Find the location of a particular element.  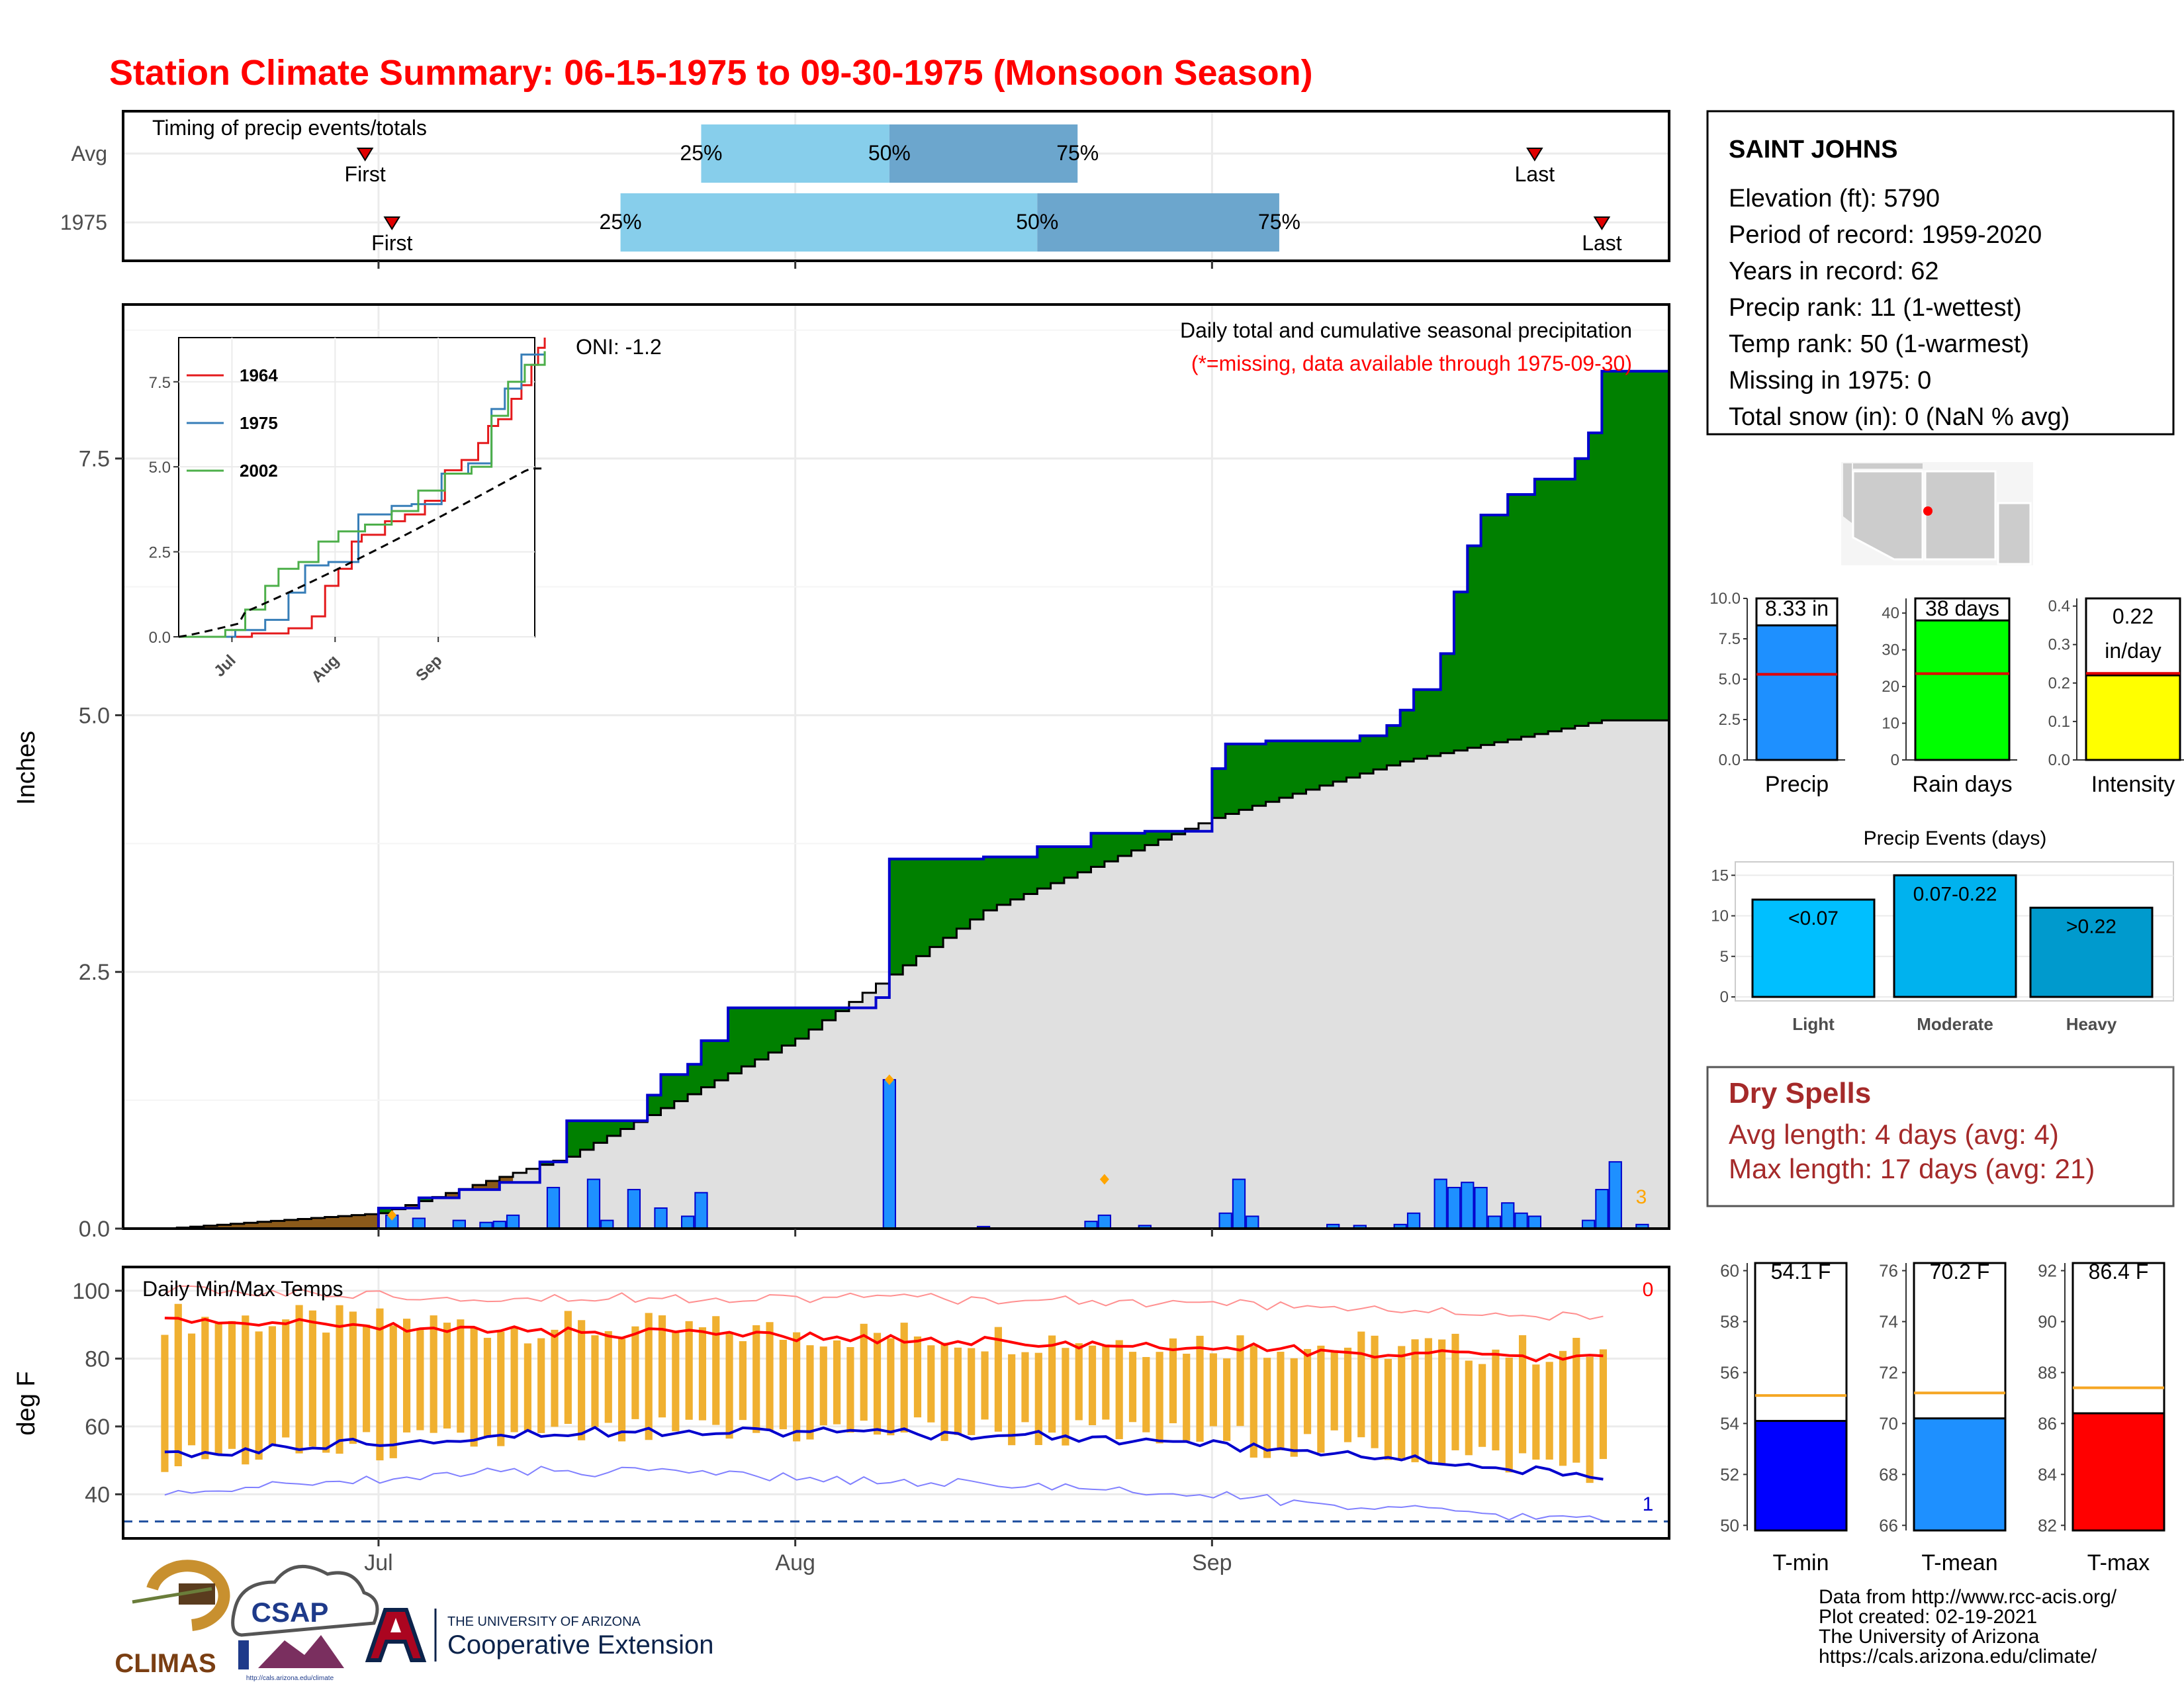

precip-y-tick-label: 2.5 is located at coordinates (95, 972).